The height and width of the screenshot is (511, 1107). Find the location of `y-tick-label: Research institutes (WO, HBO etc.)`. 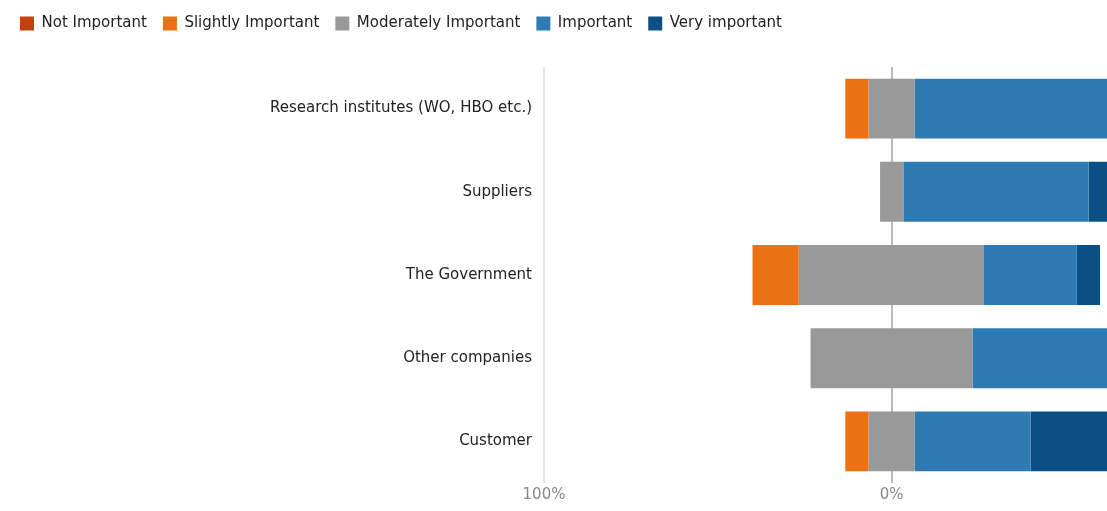

y-tick-label: Research institutes (WO, HBO etc.) is located at coordinates (400, 107).